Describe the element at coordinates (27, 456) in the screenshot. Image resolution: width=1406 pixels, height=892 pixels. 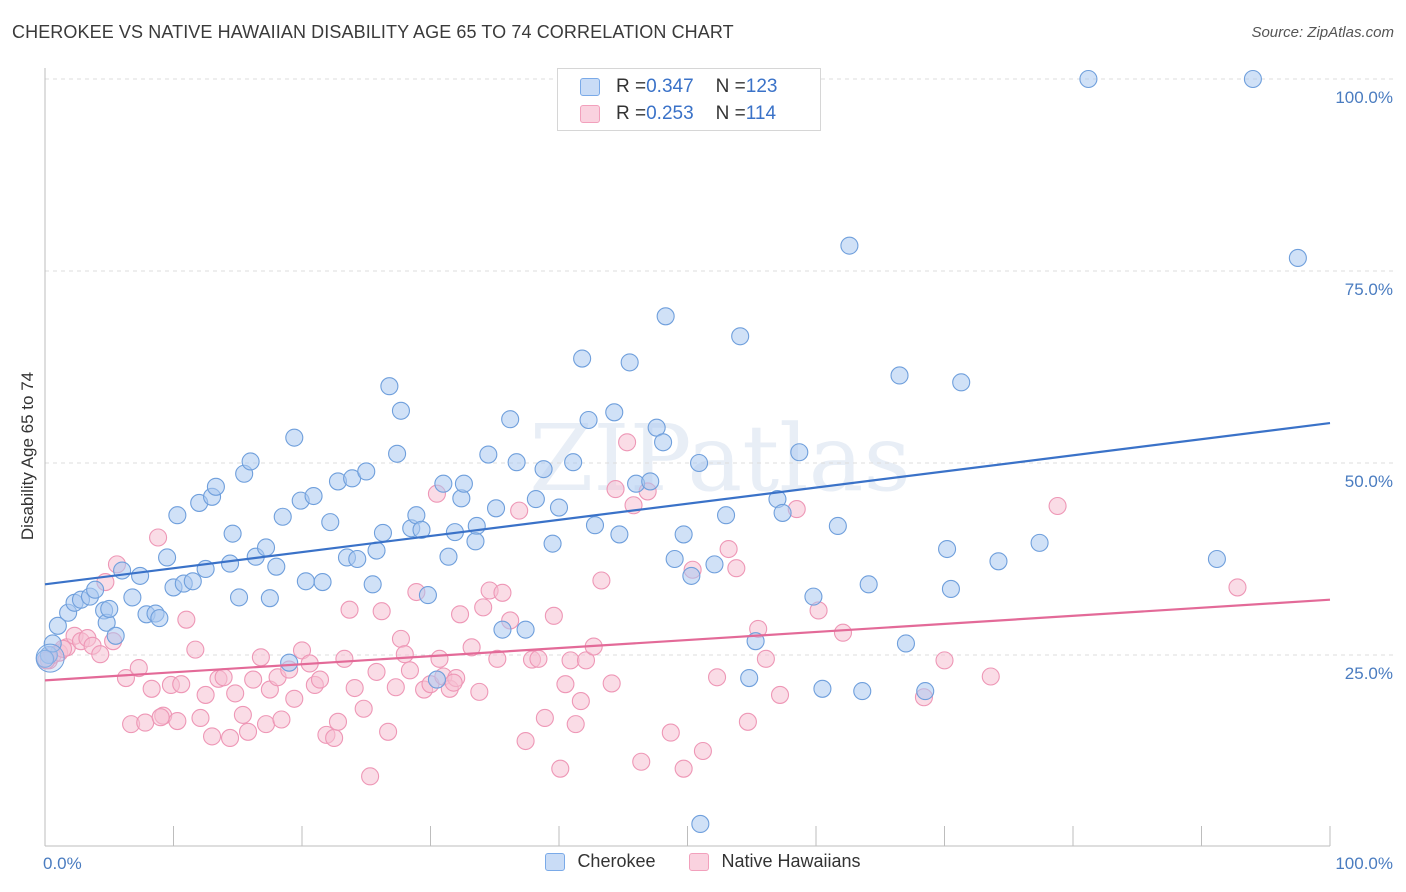
I see `y-axis-title: Disability Age 65 to 74` at that location.